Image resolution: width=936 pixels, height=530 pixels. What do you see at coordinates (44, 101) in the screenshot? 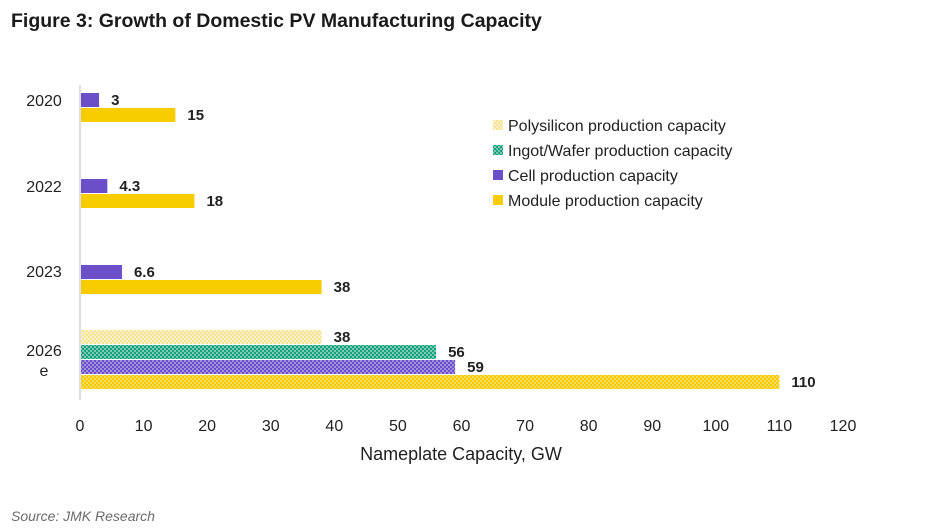
I see `y-category-label: 2020` at bounding box center [44, 101].